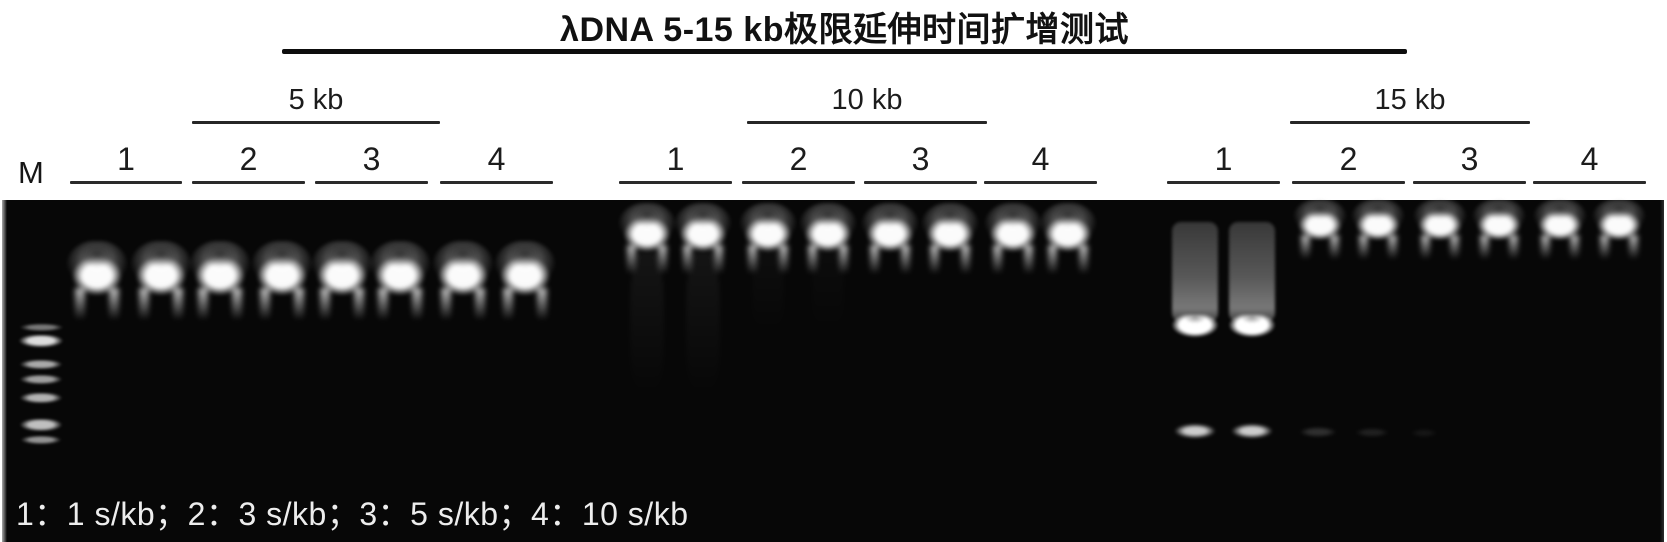 The width and height of the screenshot is (1667, 542). I want to click on gel-left-edge, so click(4, 371).